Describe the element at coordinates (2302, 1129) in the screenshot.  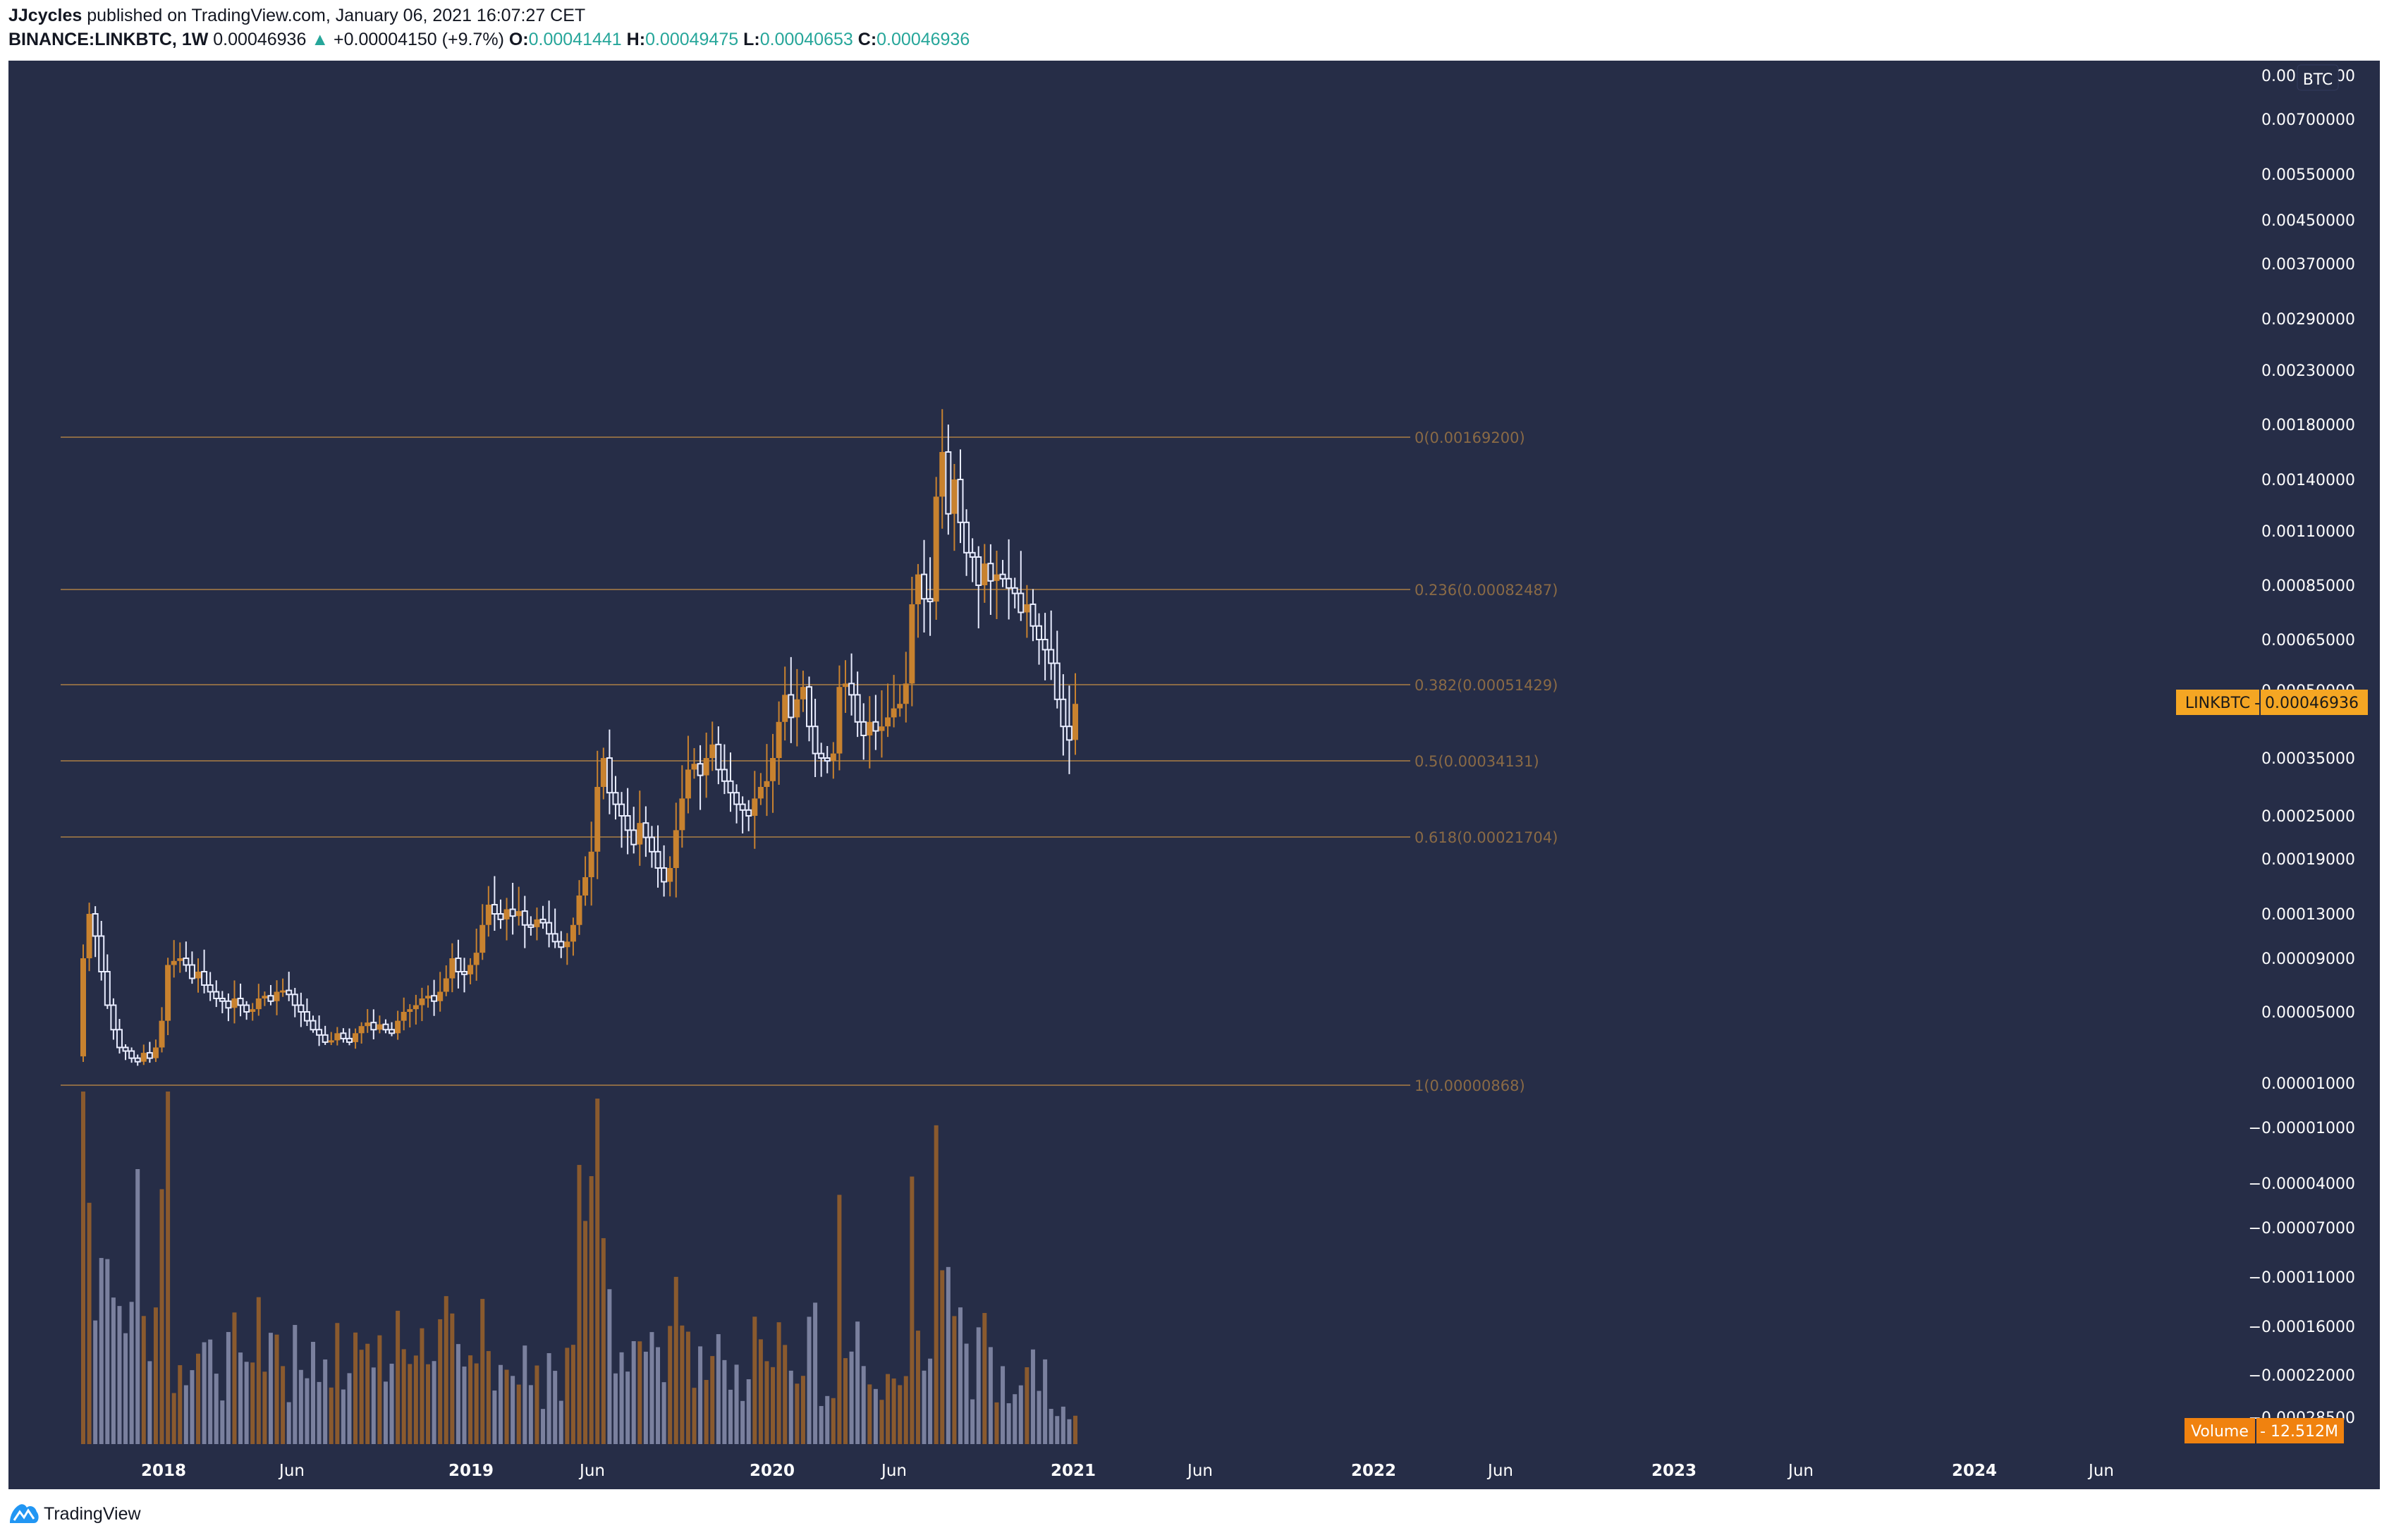
I see `price-axis-label: −0.00001000` at that location.